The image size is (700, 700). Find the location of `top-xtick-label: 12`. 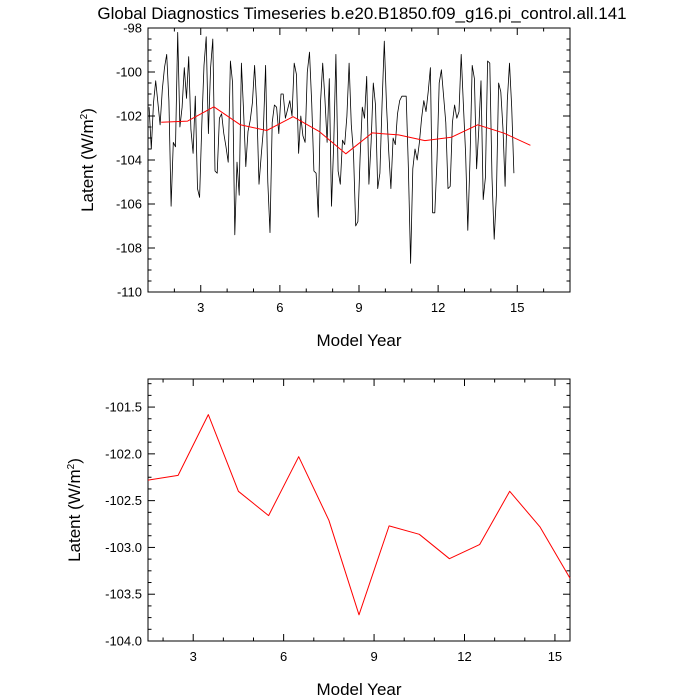

top-xtick-label: 12 is located at coordinates (438, 307).